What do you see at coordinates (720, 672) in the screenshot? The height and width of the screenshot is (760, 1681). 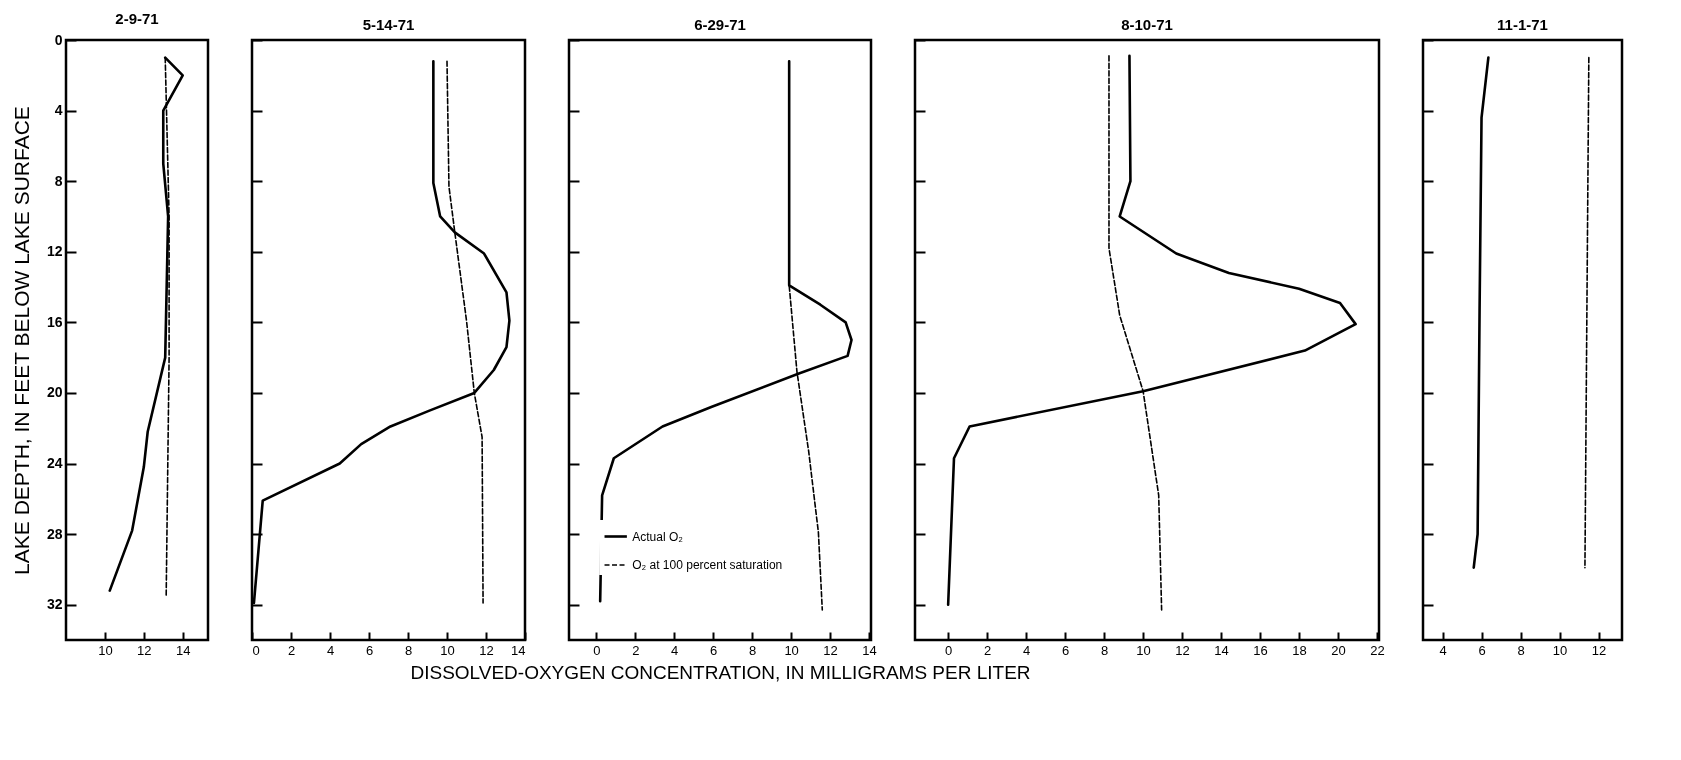 I see `x-axis-title: DISSOLVED-OXYGEN CONCENTRATION, IN MILLIGRAMS PER LITER` at bounding box center [720, 672].